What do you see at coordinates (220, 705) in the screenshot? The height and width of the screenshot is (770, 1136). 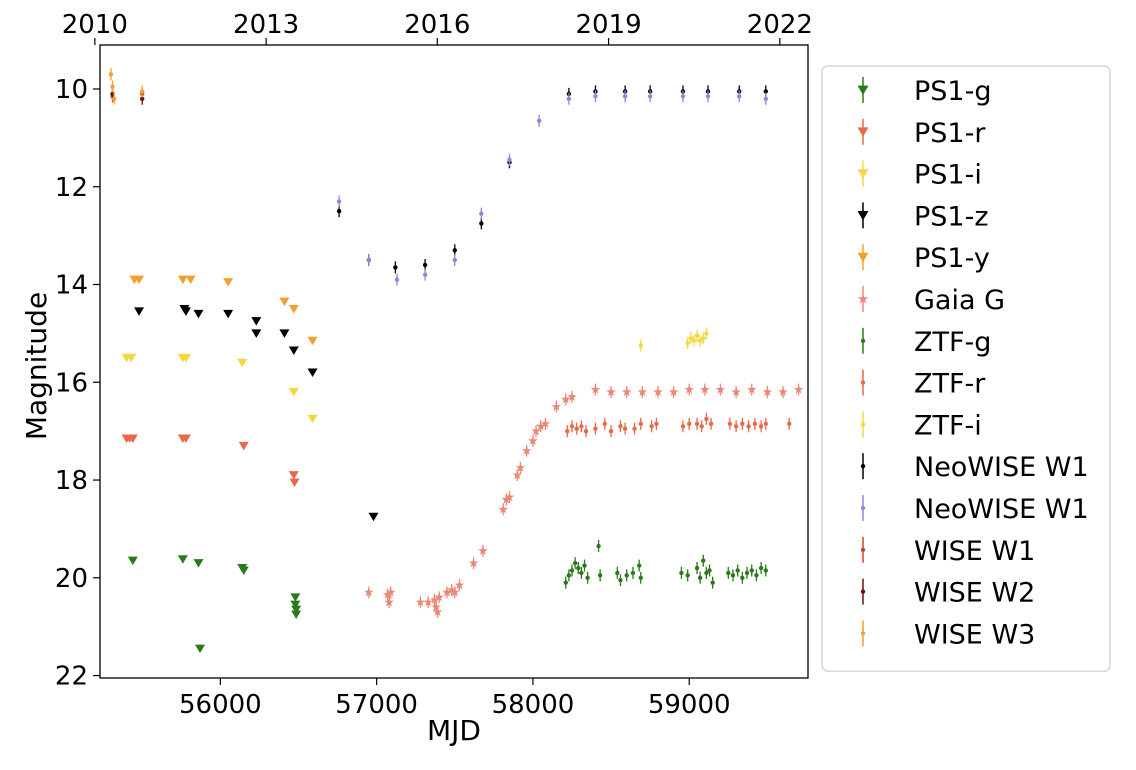 I see `x-tick-label: 56000` at bounding box center [220, 705].